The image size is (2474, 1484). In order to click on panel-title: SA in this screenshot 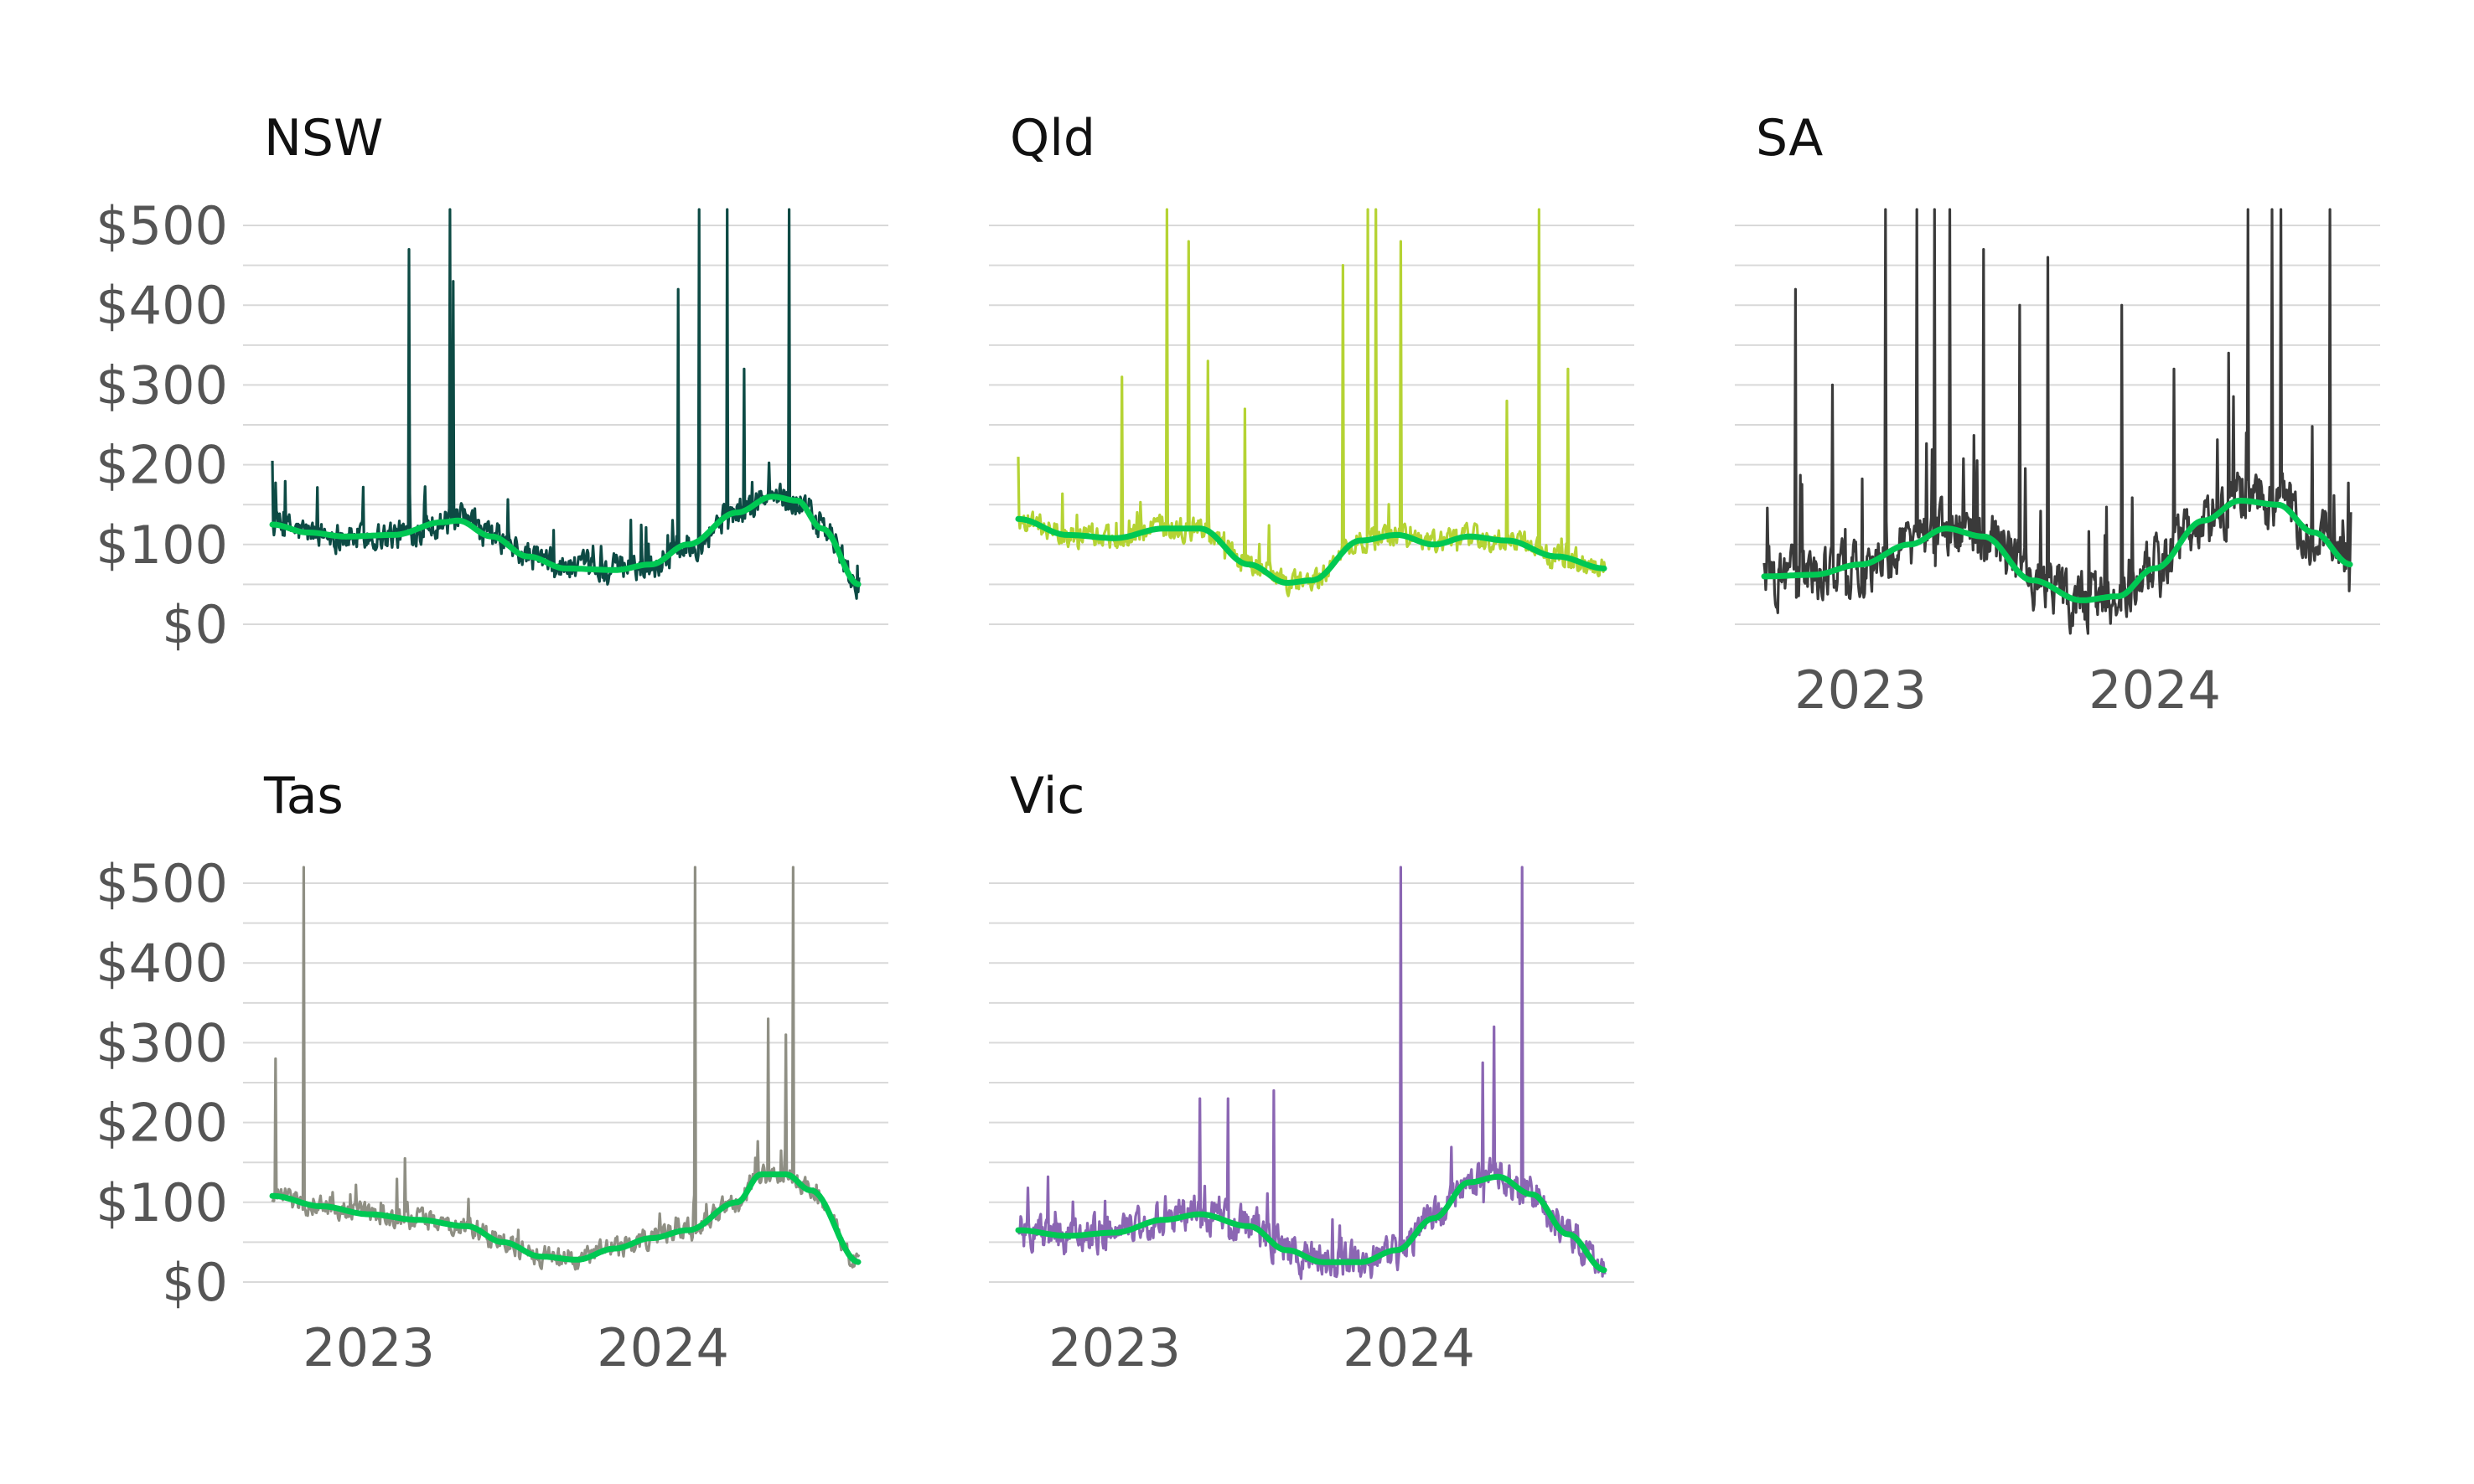, I will do `click(1789, 138)`.